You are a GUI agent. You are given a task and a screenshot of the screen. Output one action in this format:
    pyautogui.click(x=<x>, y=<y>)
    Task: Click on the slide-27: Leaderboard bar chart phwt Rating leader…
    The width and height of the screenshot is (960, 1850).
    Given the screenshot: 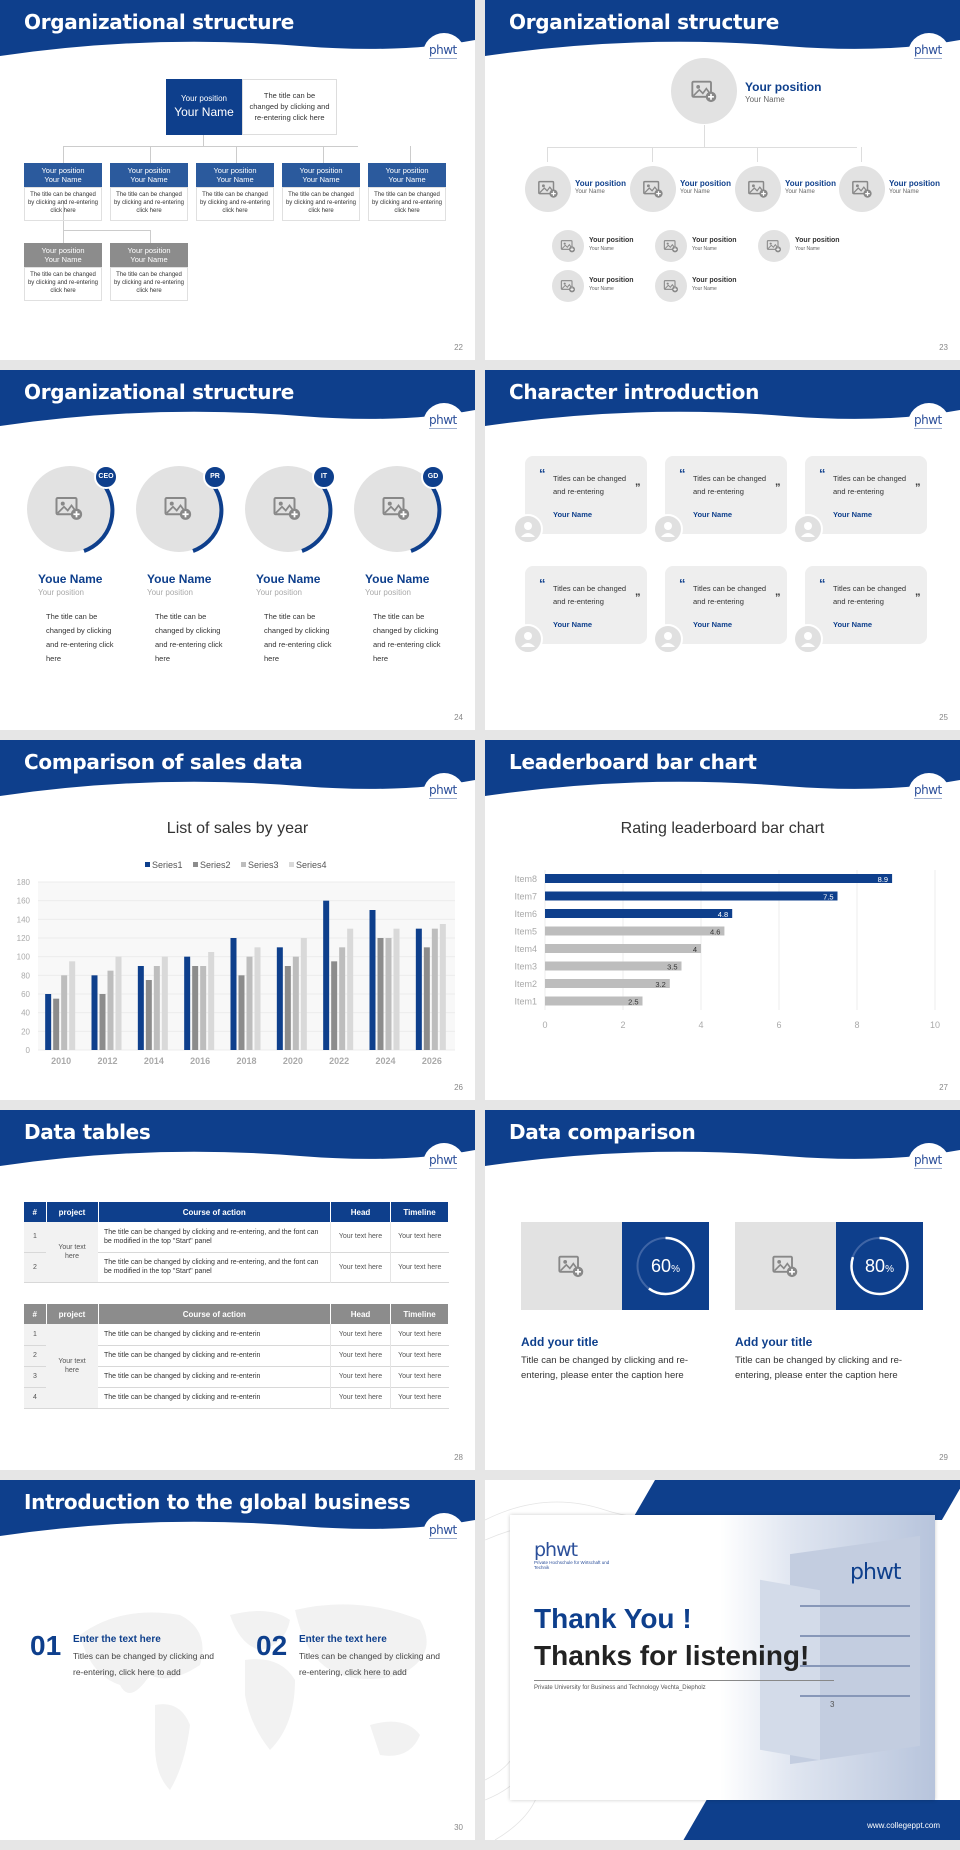 What is the action you would take?
    pyautogui.click(x=722, y=920)
    